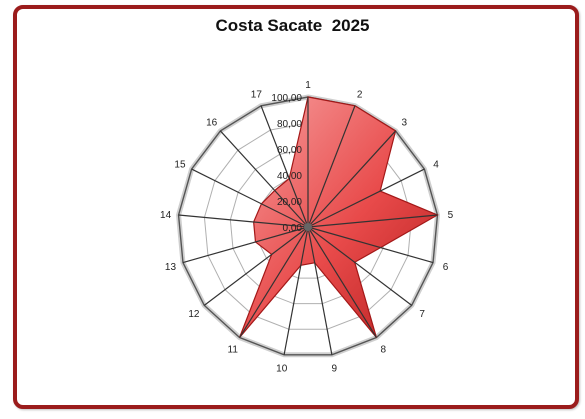 The width and height of the screenshot is (585, 419). What do you see at coordinates (422, 314) in the screenshot?
I see `category-label: 7` at bounding box center [422, 314].